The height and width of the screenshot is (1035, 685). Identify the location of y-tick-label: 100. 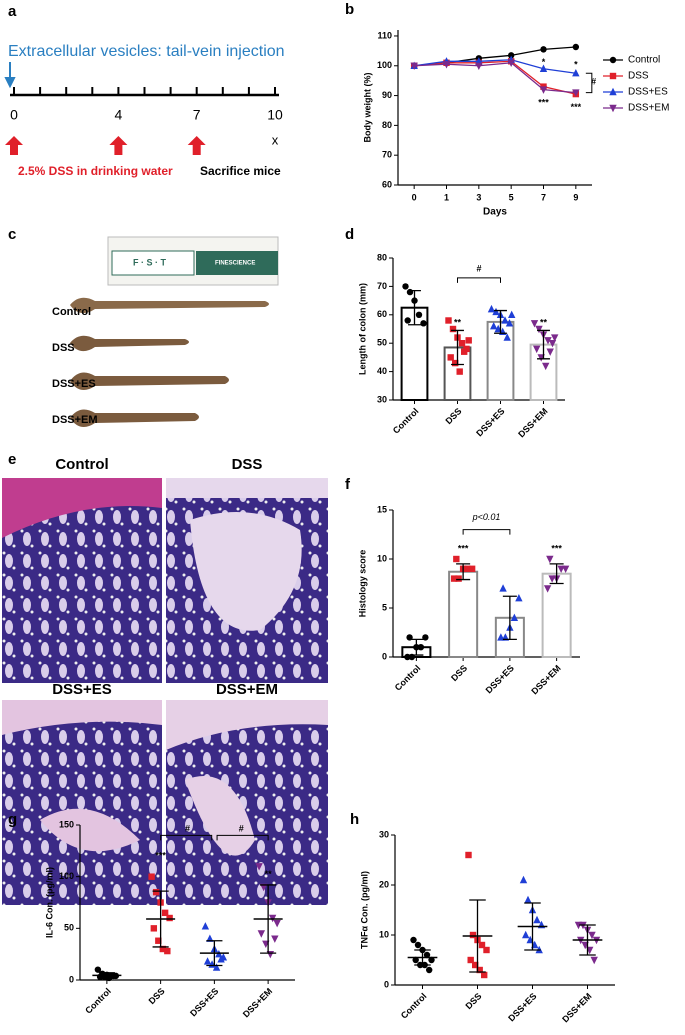
(384, 65).